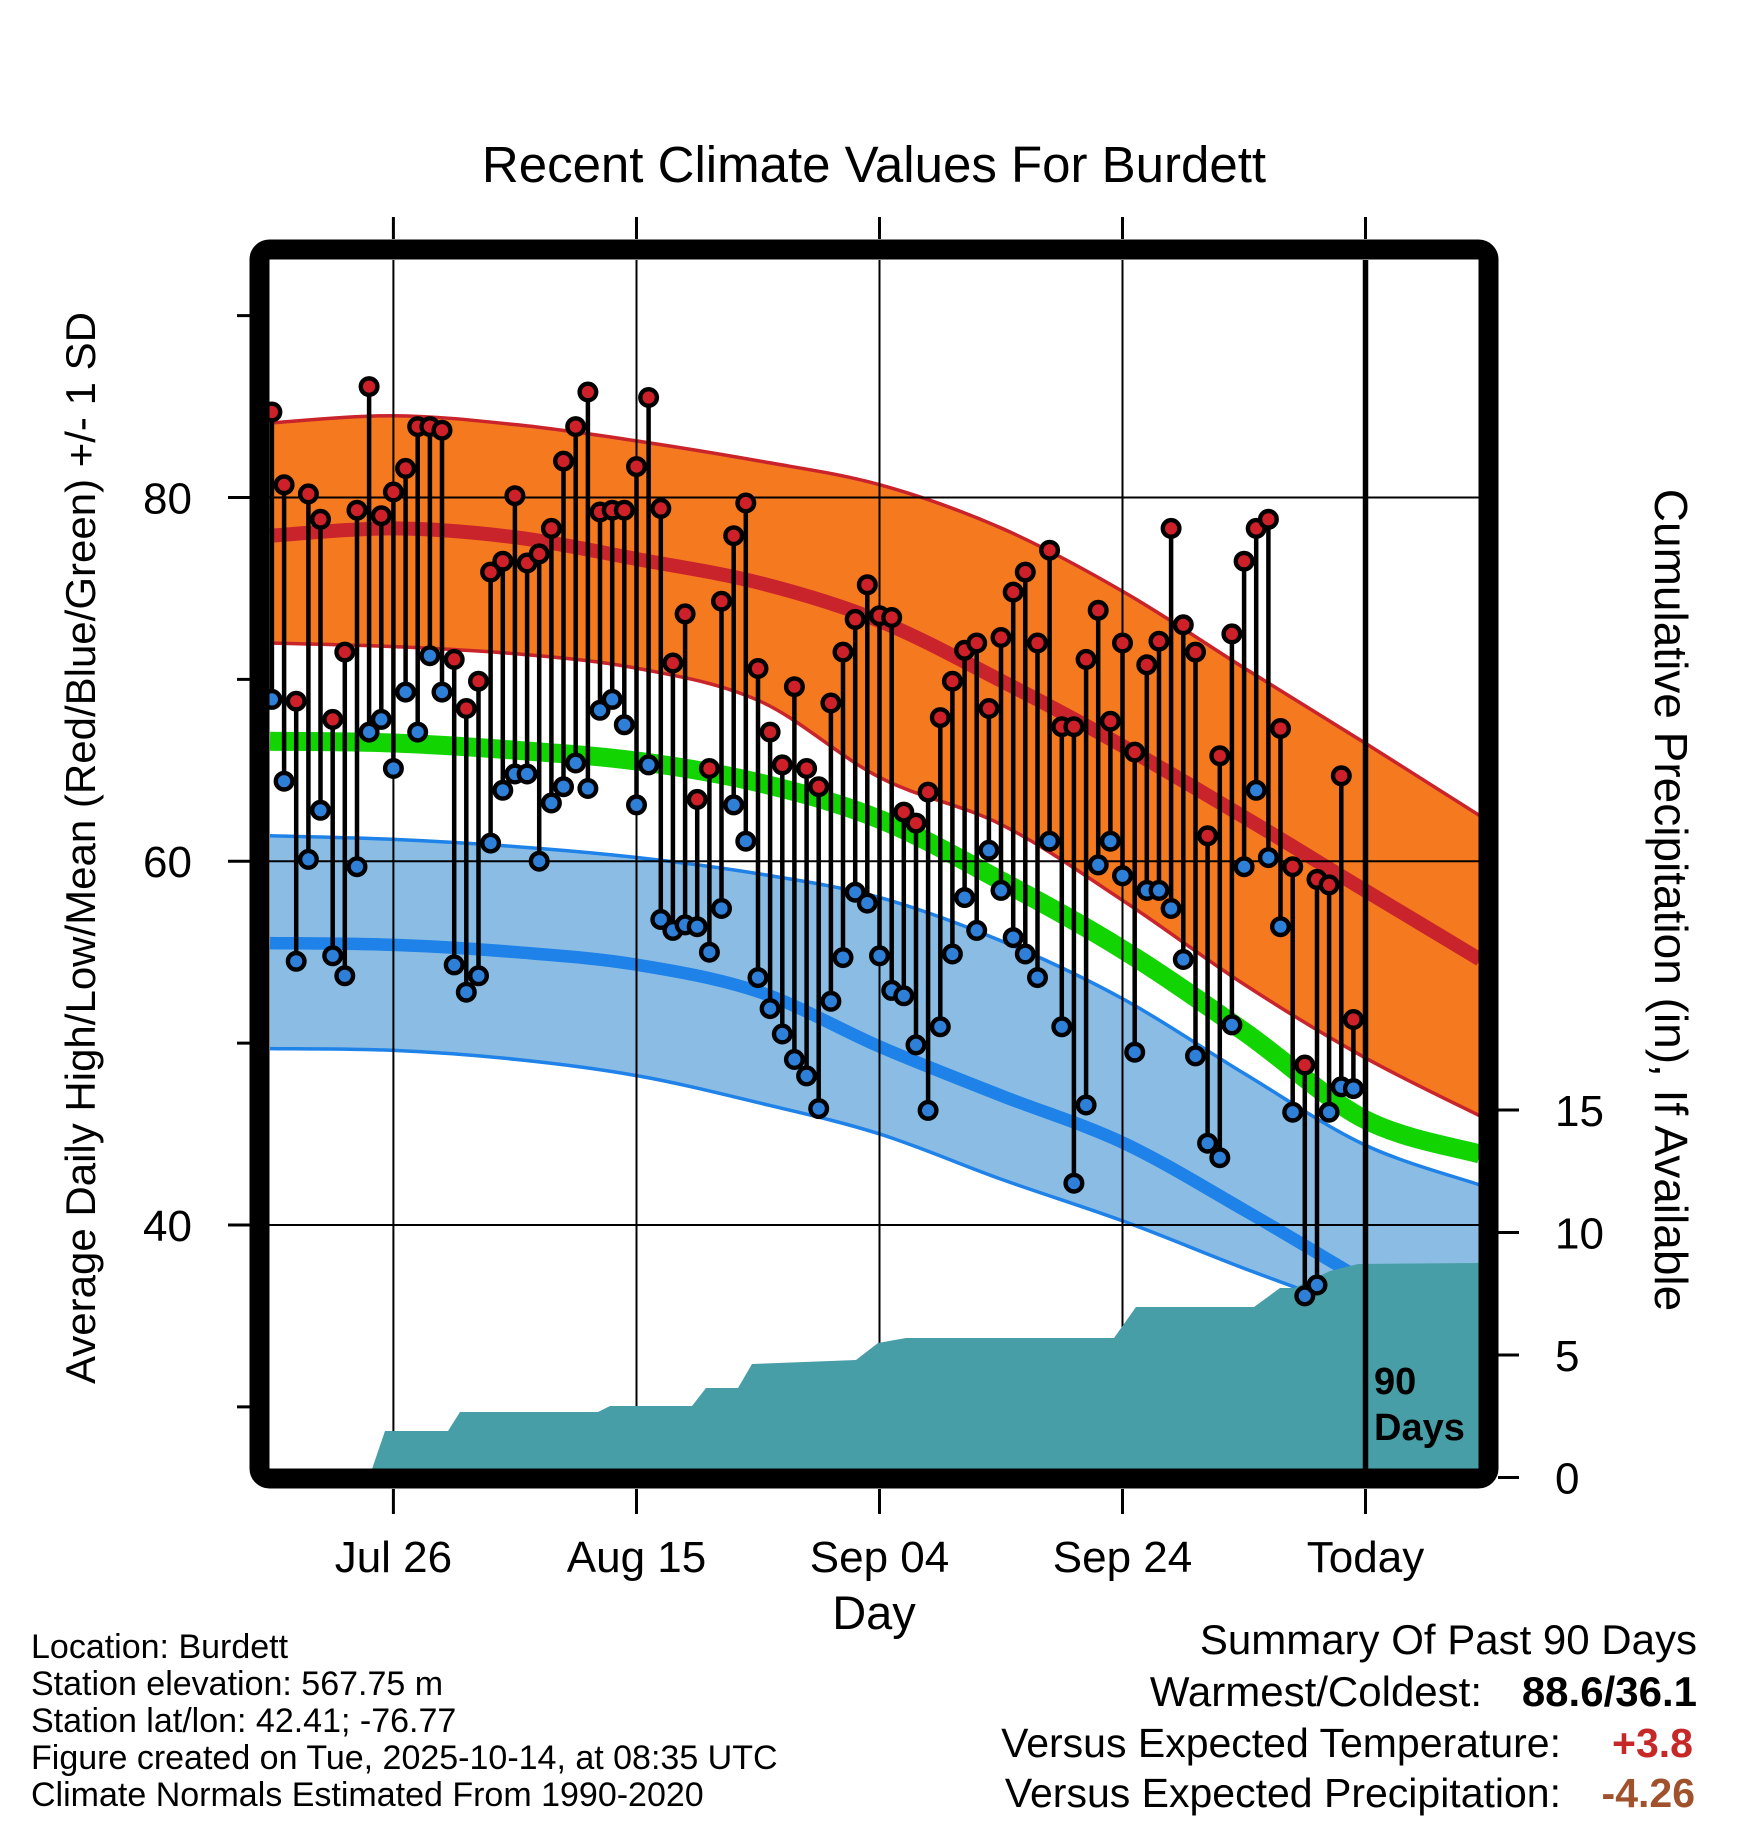 The width and height of the screenshot is (1748, 1833). I want to click on svg-text: Aug 15, so click(636, 1557).